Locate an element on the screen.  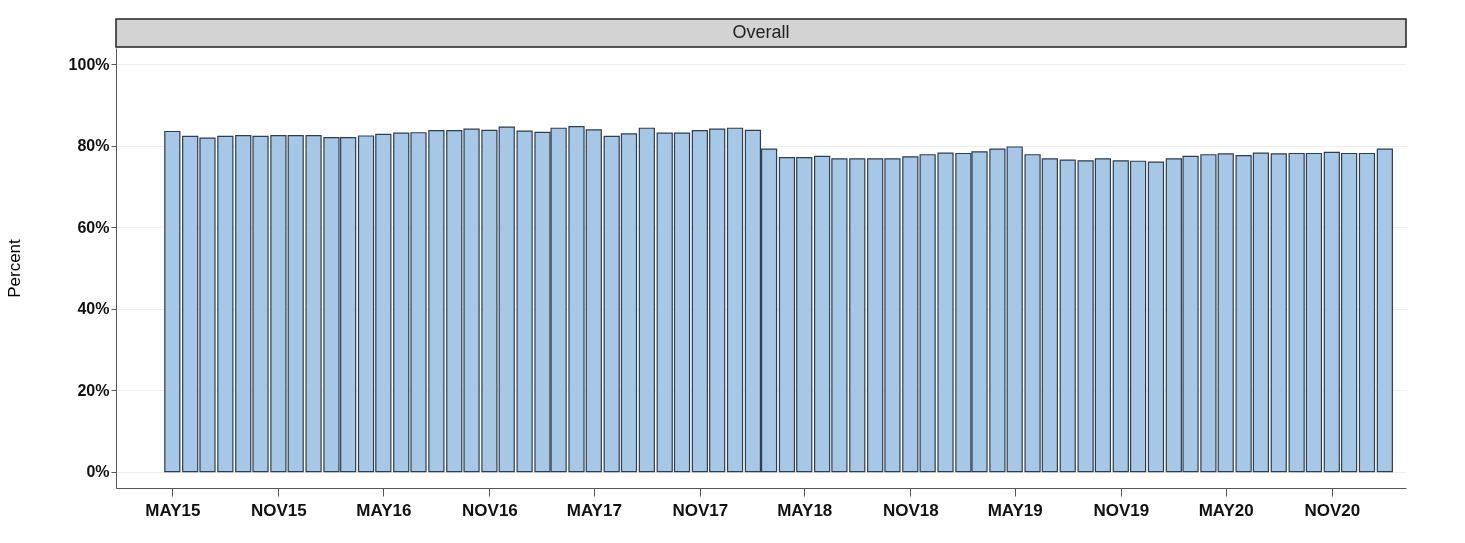
x-tick-label: NOV19 is located at coordinates (1121, 510).